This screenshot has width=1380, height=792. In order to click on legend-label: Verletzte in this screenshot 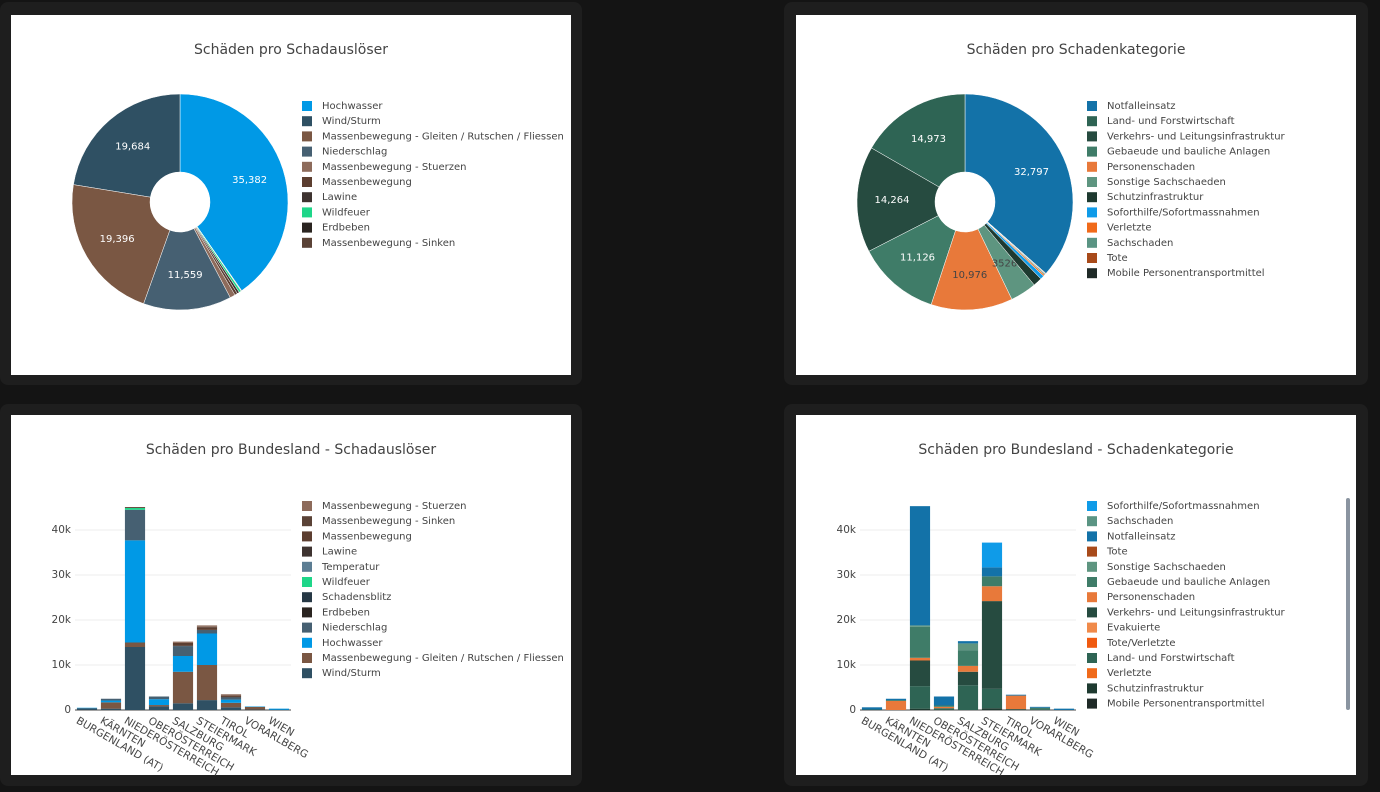, I will do `click(1129, 228)`.